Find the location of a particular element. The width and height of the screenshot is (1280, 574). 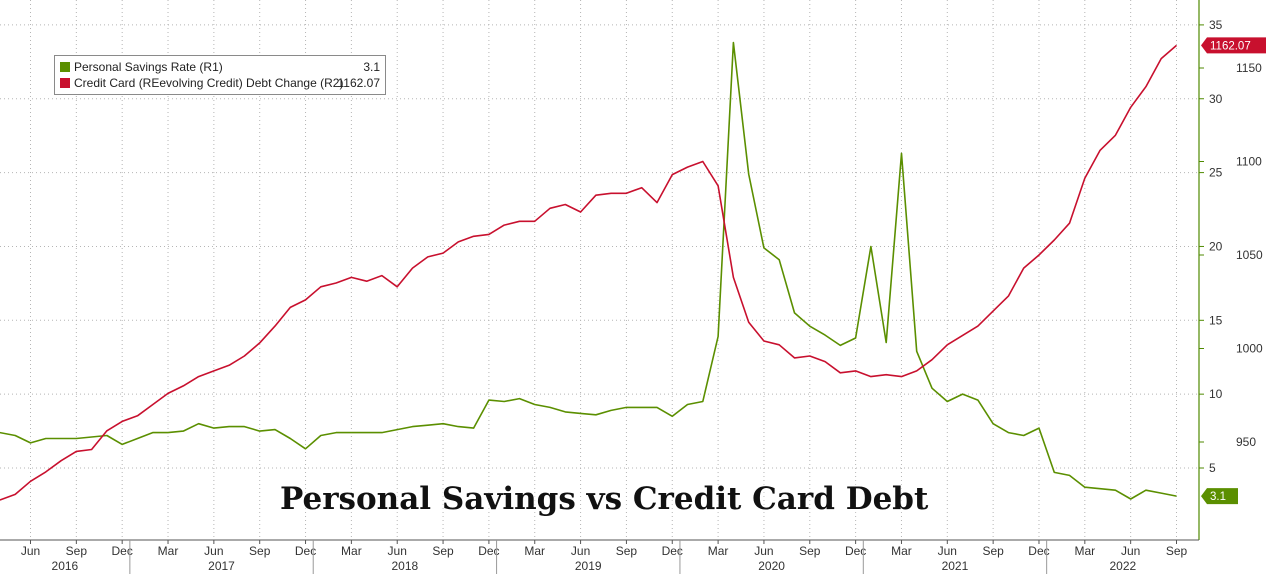

r1-tick-label: 15 is located at coordinates (1216, 320).